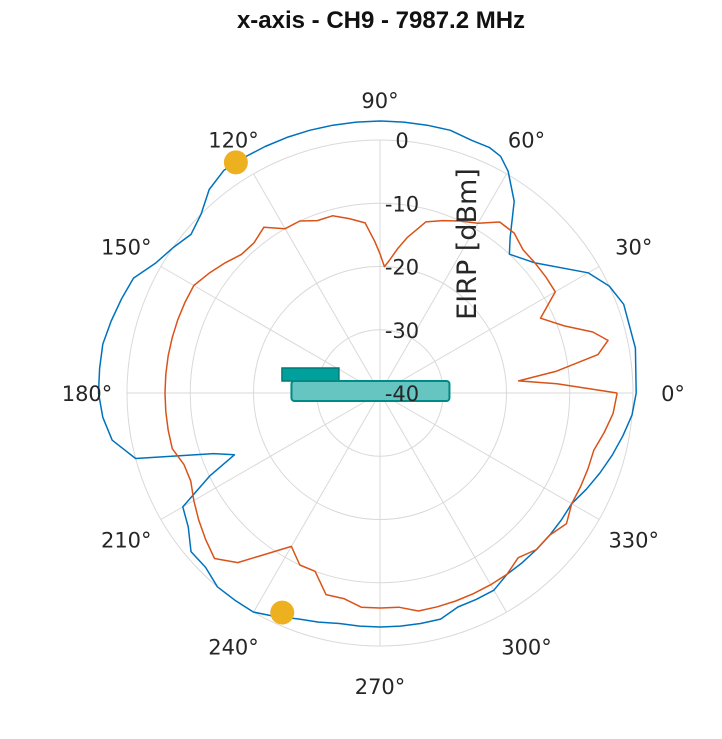 This screenshot has height=739, width=722. Describe the element at coordinates (379, 101) in the screenshot. I see `theta-tick-label: 90°` at that location.